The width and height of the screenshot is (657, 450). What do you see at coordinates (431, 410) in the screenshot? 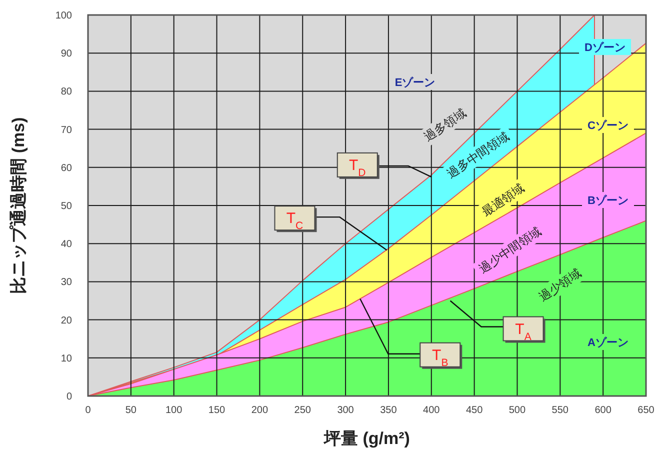
I see `x-tick-label: 400` at bounding box center [431, 410].